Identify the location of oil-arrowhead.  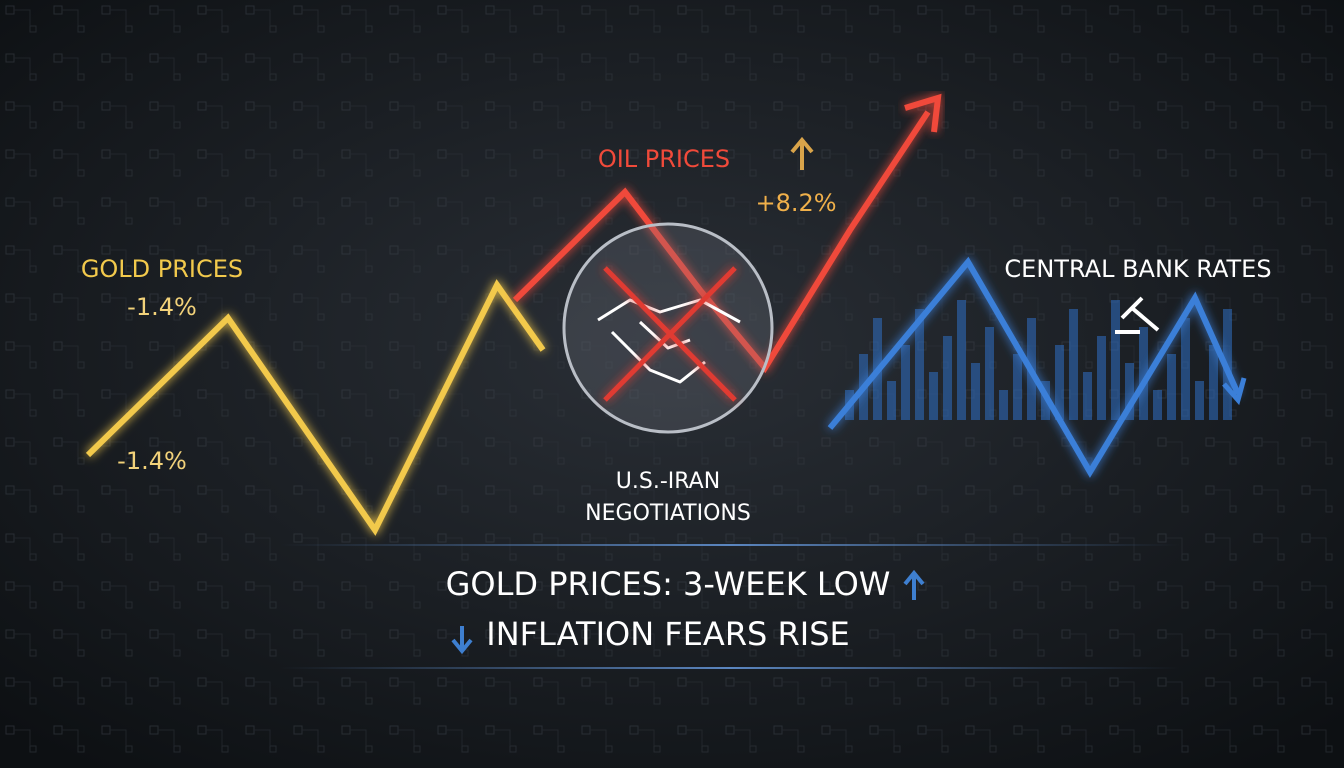
(923, 113).